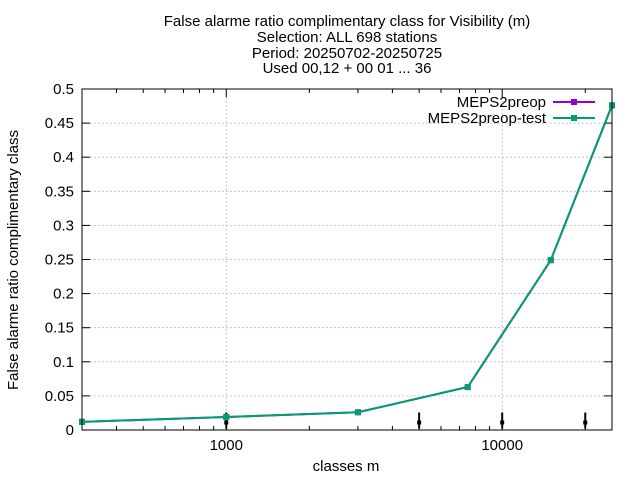 The width and height of the screenshot is (640, 480). I want to click on y-tick-label: 0.2, so click(63, 294).